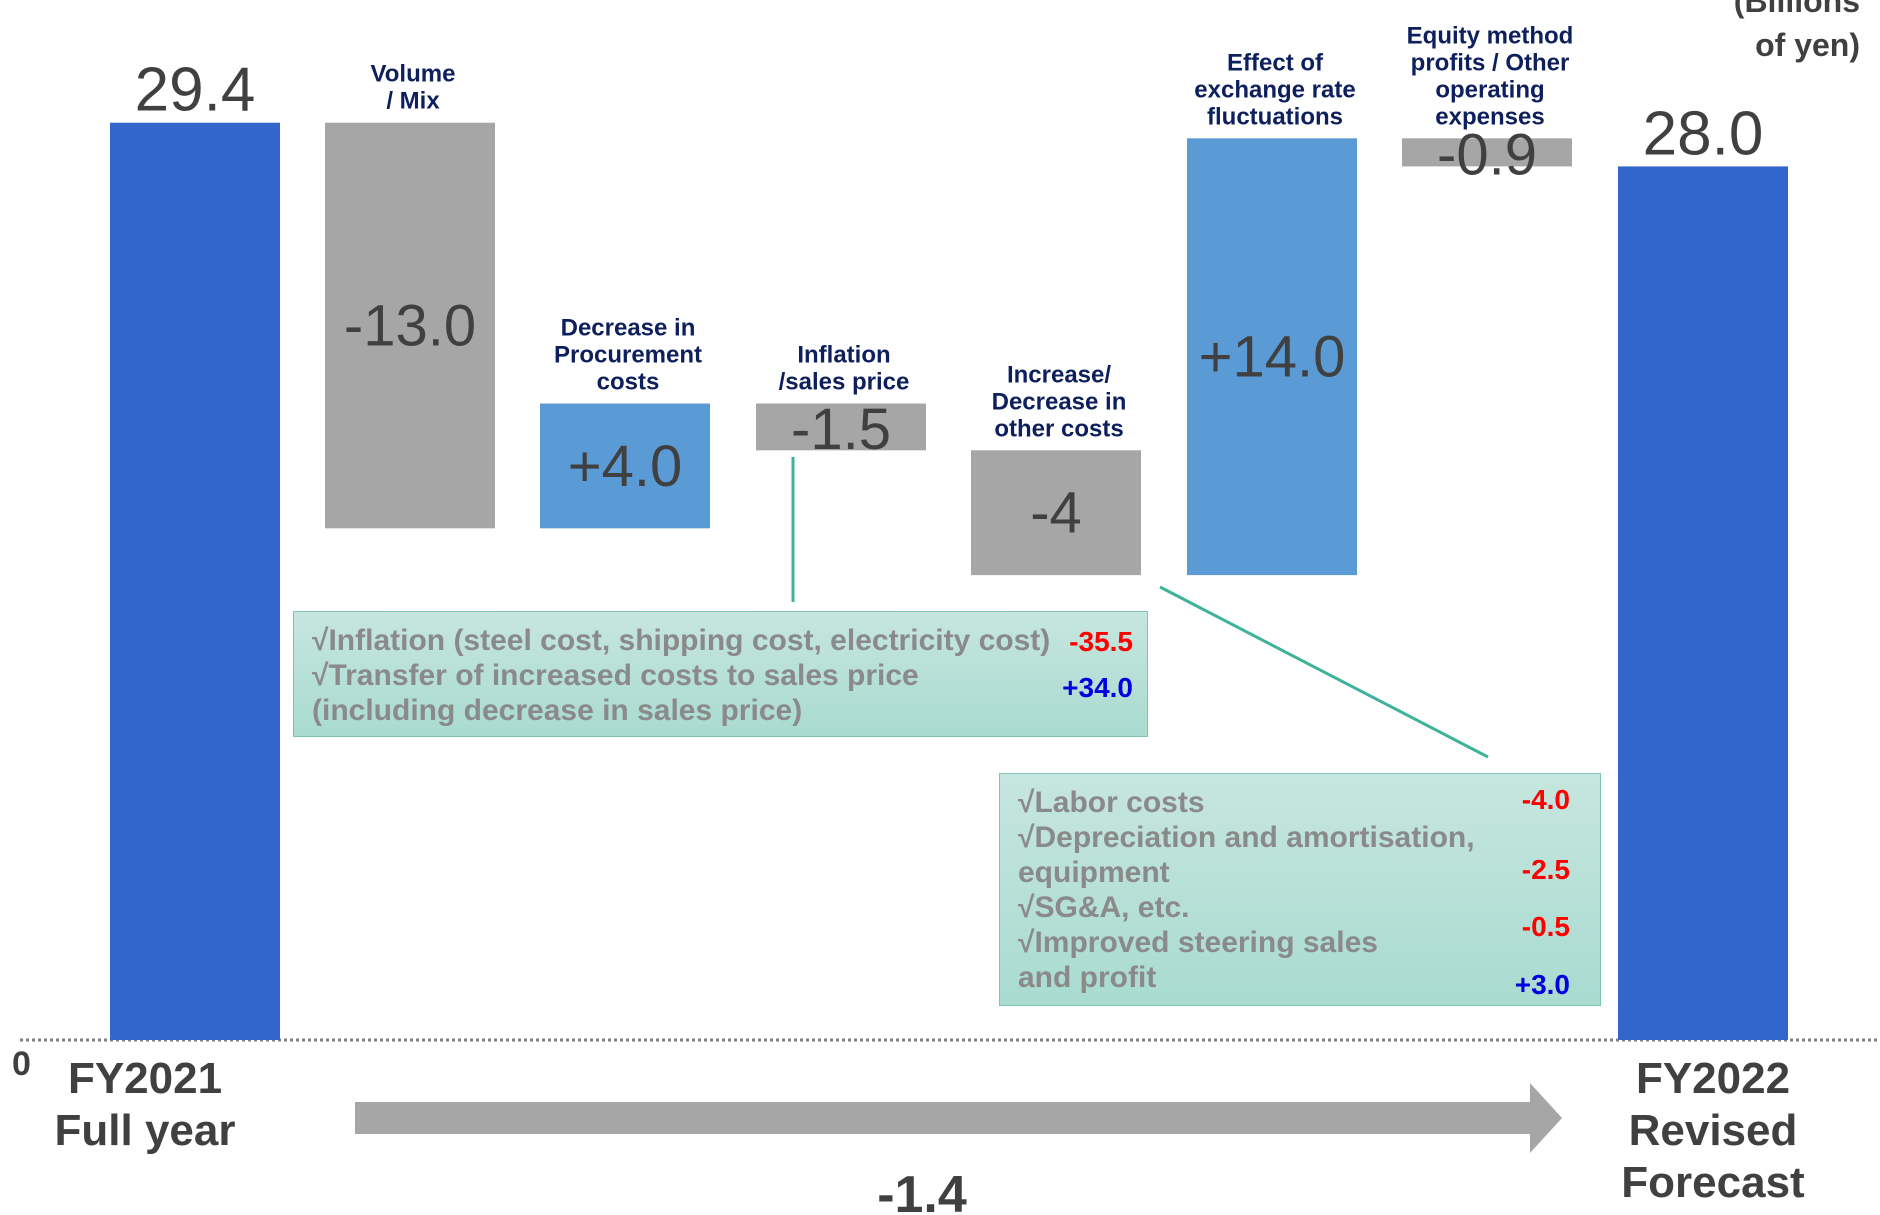 The image size is (1880, 1215). Describe the element at coordinates (1275, 116) in the screenshot. I see `category-label: fluctuations` at that location.